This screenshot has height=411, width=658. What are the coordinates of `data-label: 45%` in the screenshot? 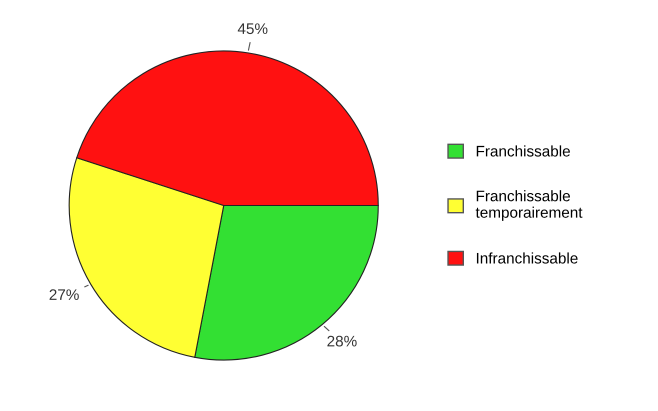 It's located at (253, 28).